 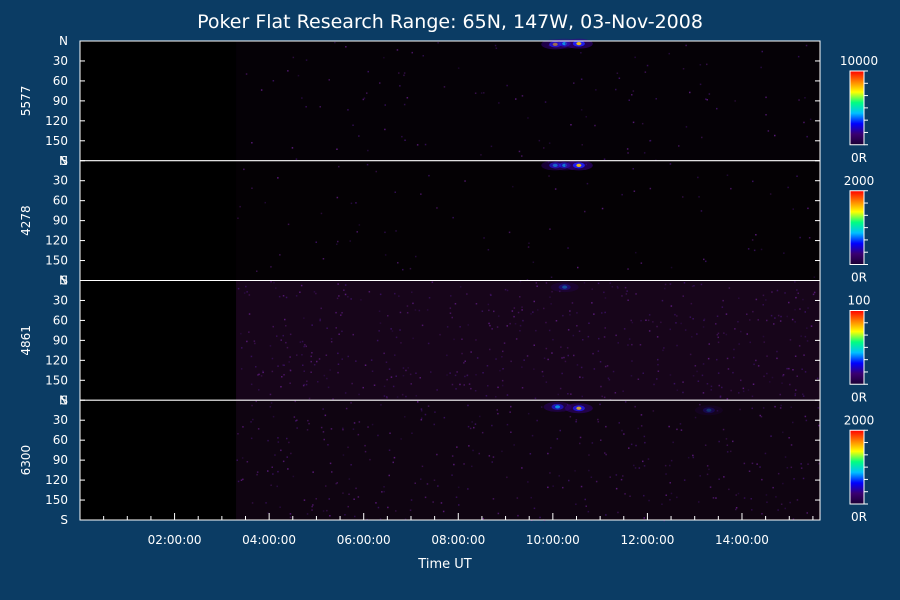 I want to click on colorbar-max-label: 100, so click(x=859, y=301).